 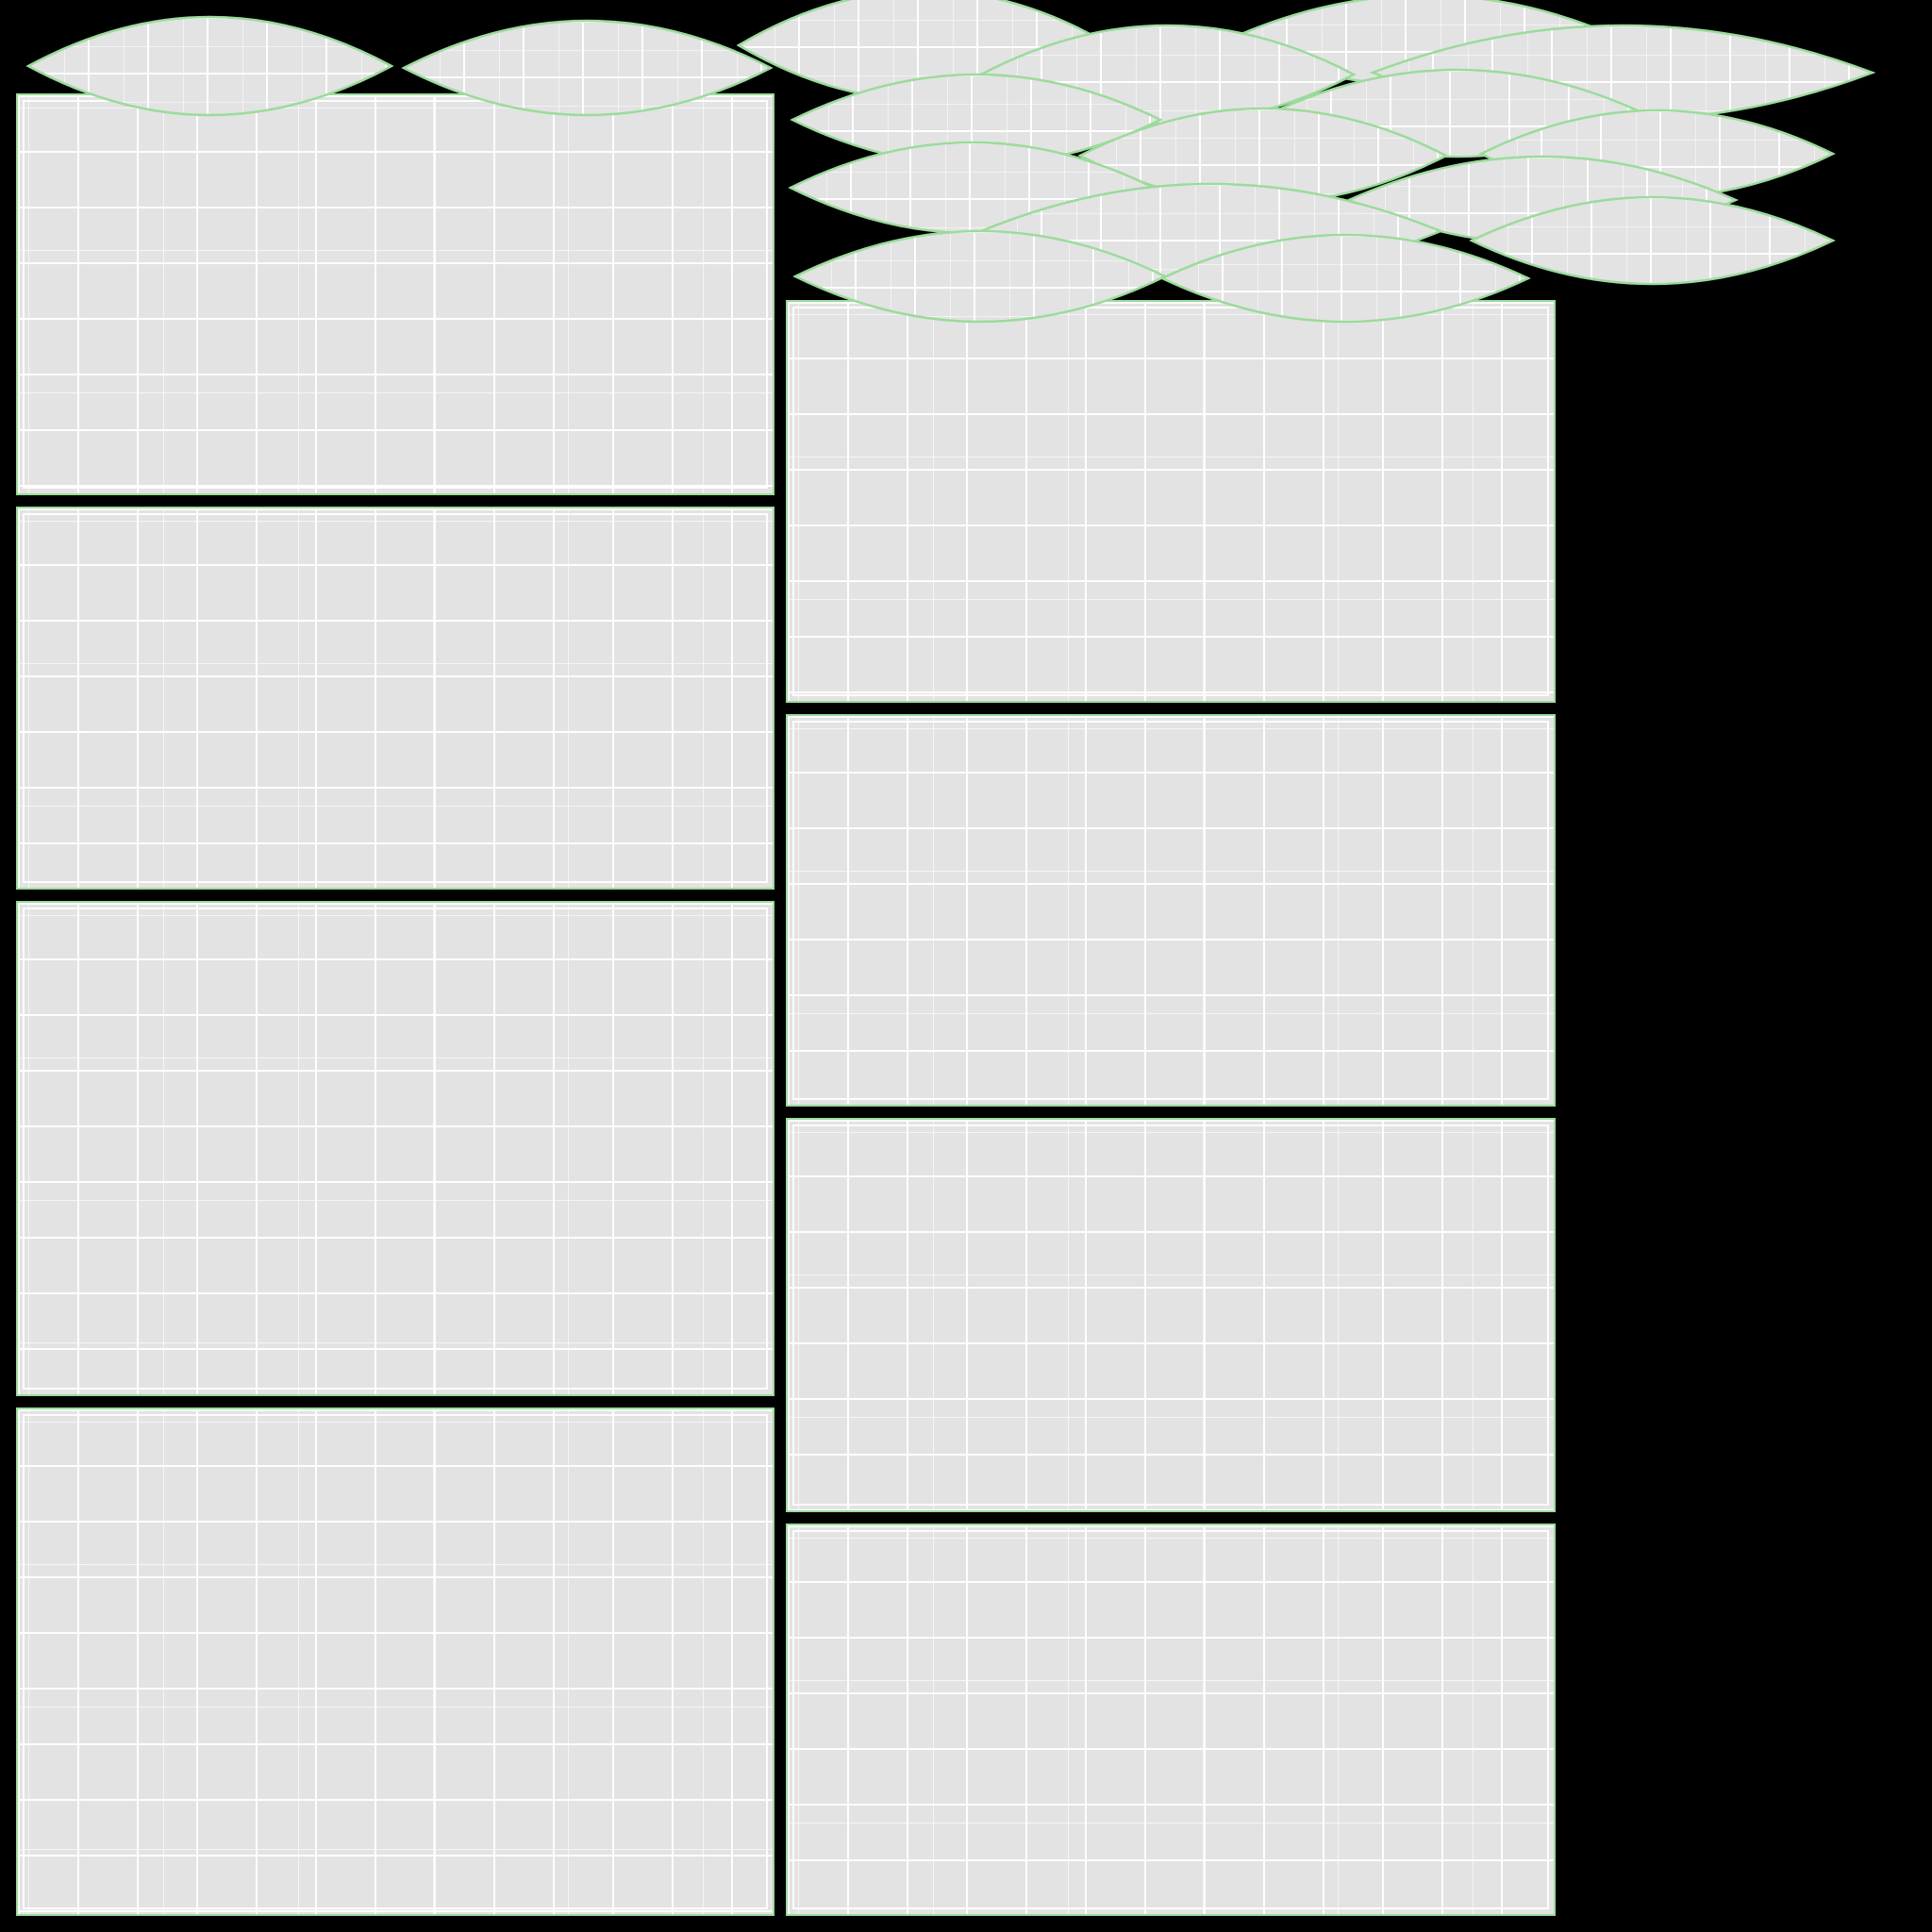 I want to click on leaf-lens-shape-lens-r, so click(x=1652, y=240).